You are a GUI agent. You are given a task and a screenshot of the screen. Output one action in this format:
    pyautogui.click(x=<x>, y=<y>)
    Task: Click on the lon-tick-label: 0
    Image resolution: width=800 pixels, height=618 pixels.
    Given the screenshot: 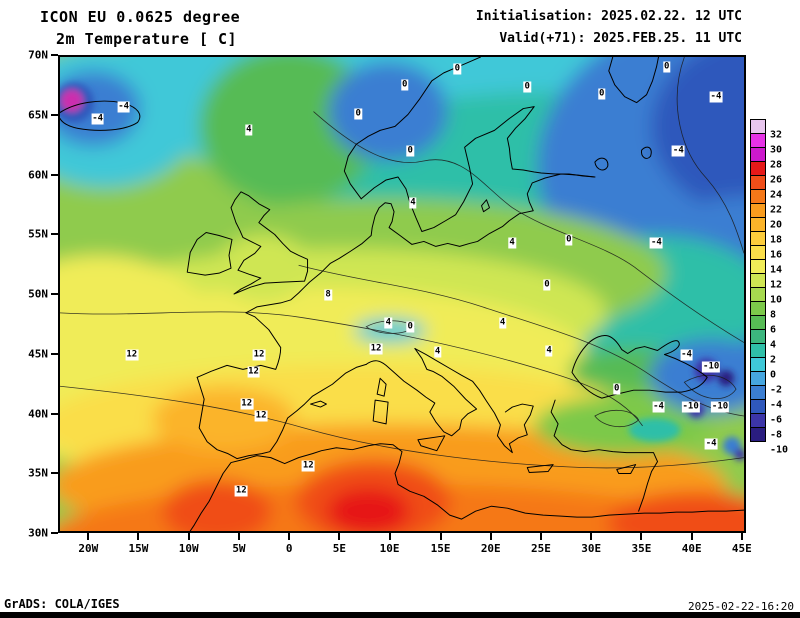 What is the action you would take?
    pyautogui.click(x=289, y=548)
    